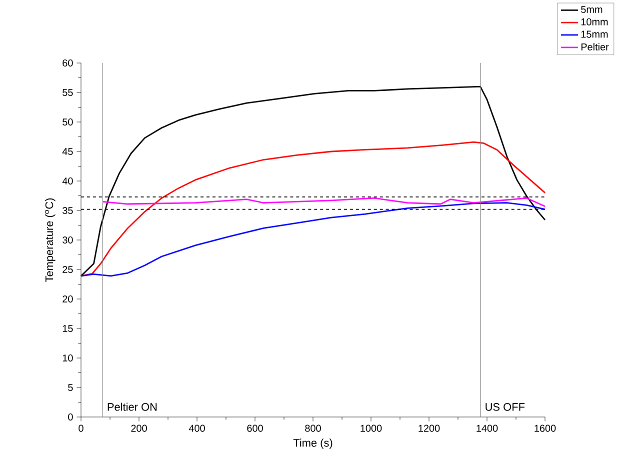 This screenshot has height=470, width=630. Describe the element at coordinates (594, 22) in the screenshot. I see `legend-label: 10mm` at that location.